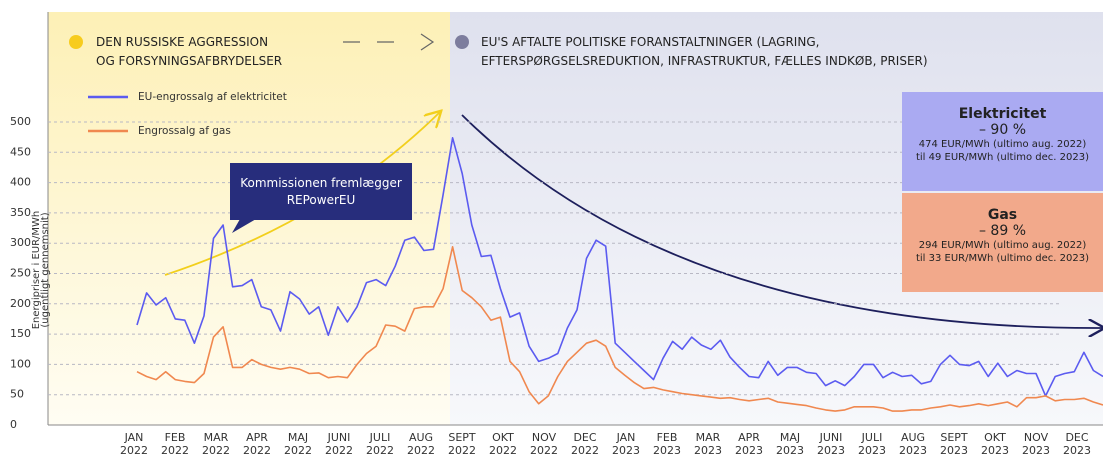 This screenshot has height=464, width=1103. I want to click on x-tick-label: SEPT 2022, so click(462, 444).